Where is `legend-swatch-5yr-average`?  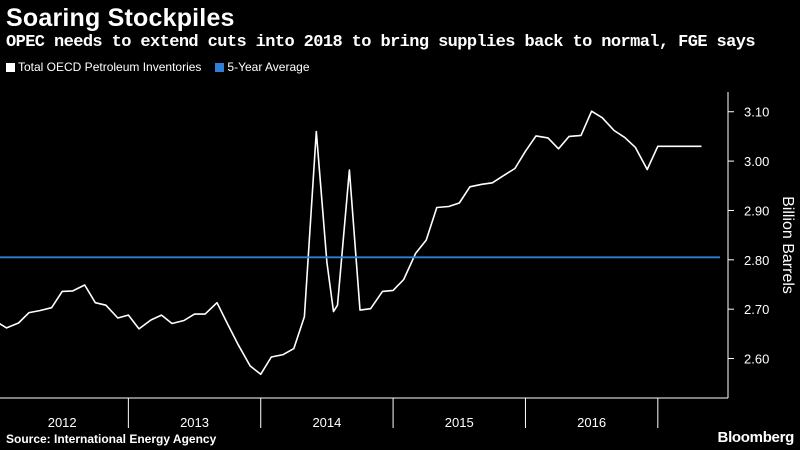
legend-swatch-5yr-average is located at coordinates (220, 67).